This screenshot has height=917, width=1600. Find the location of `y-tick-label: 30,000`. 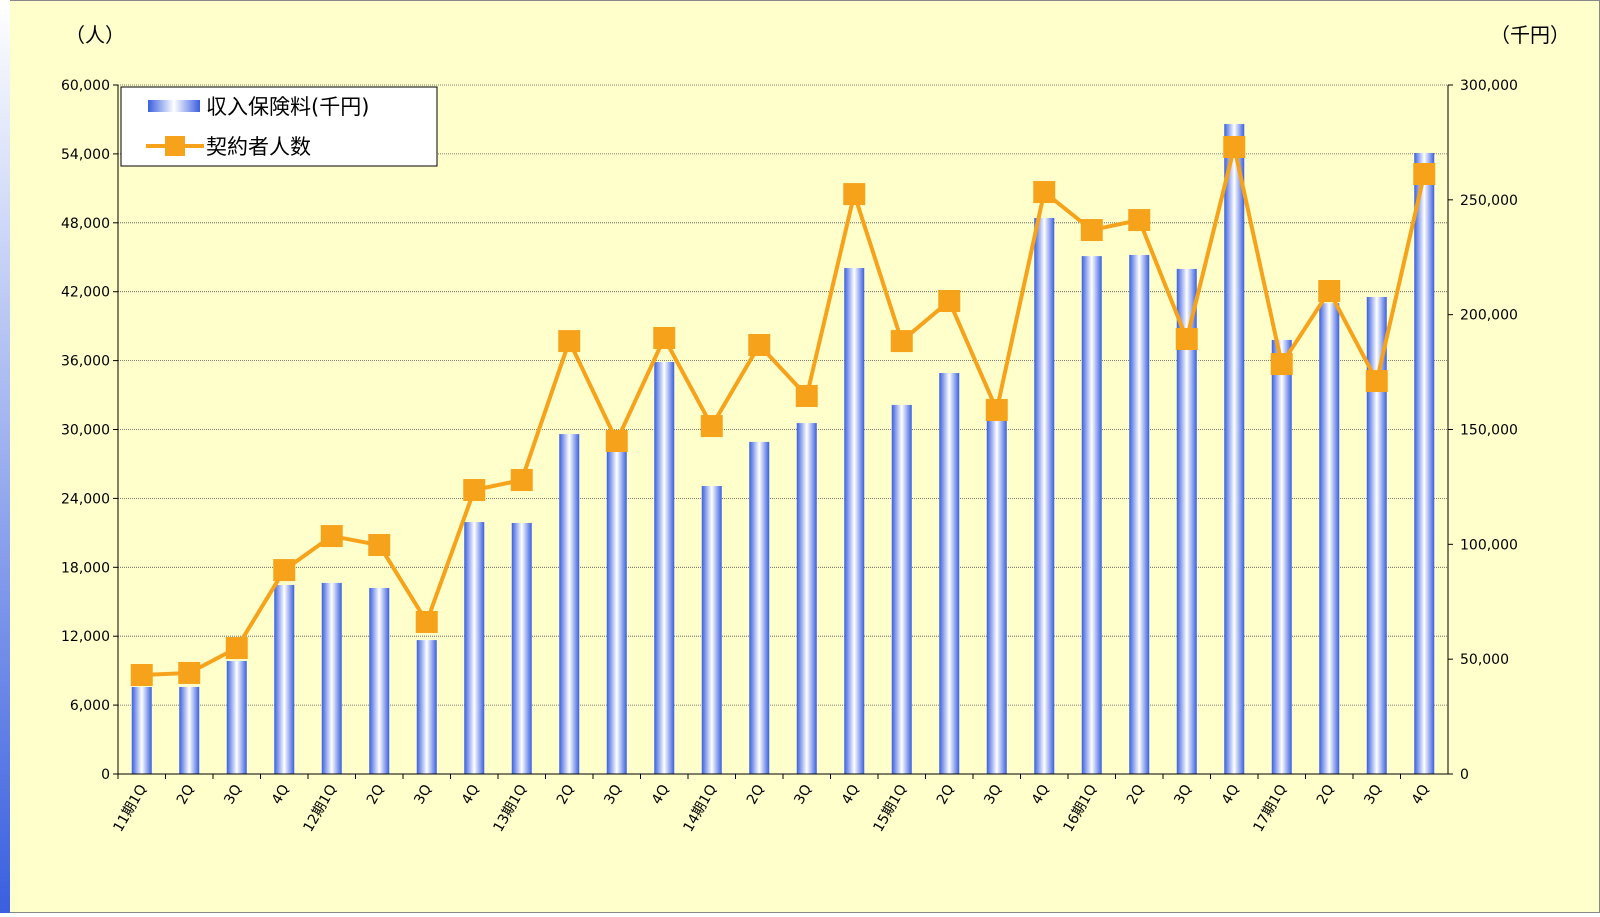

y-tick-label: 30,000 is located at coordinates (85, 431).